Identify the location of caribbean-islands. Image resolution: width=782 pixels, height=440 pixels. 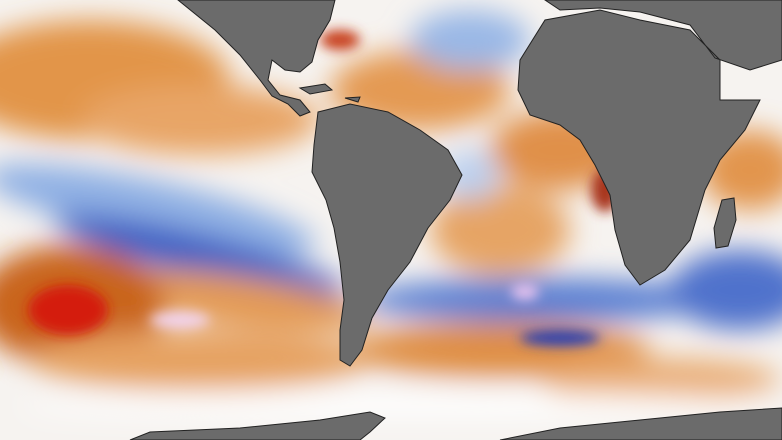
(329, 93).